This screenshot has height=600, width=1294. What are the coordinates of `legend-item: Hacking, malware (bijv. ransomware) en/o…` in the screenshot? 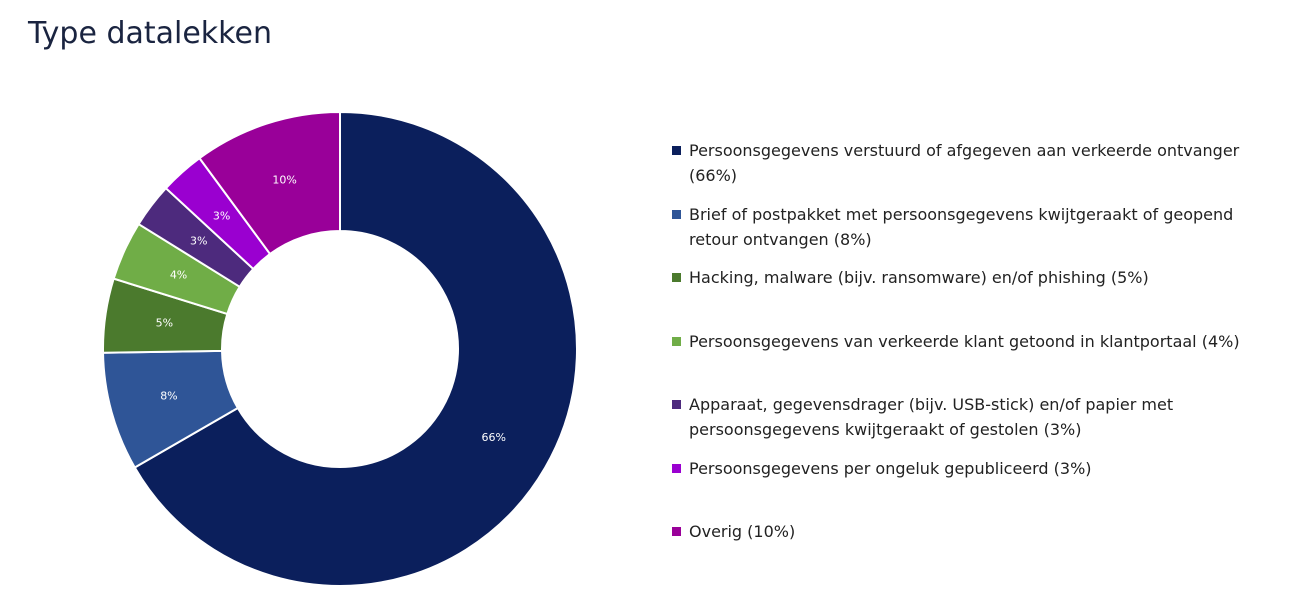 It's located at (972, 277).